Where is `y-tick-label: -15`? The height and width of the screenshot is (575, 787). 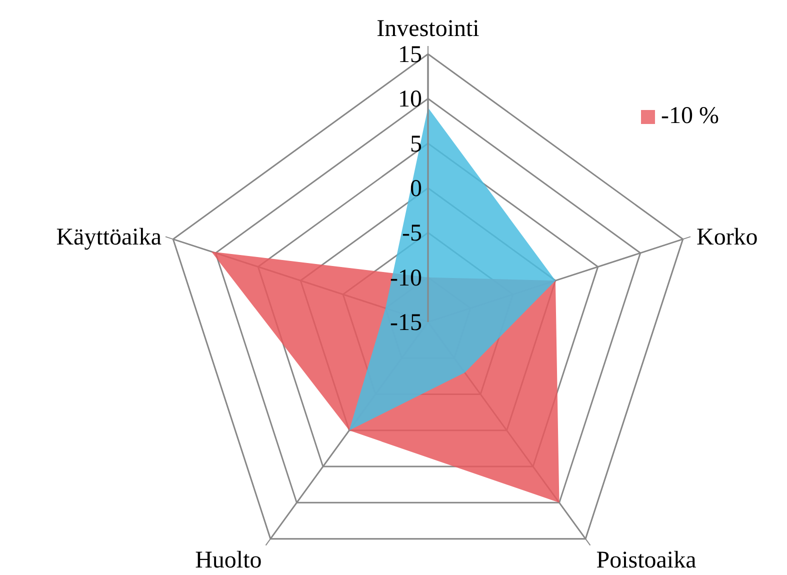
y-tick-label: -15 is located at coordinates (406, 323).